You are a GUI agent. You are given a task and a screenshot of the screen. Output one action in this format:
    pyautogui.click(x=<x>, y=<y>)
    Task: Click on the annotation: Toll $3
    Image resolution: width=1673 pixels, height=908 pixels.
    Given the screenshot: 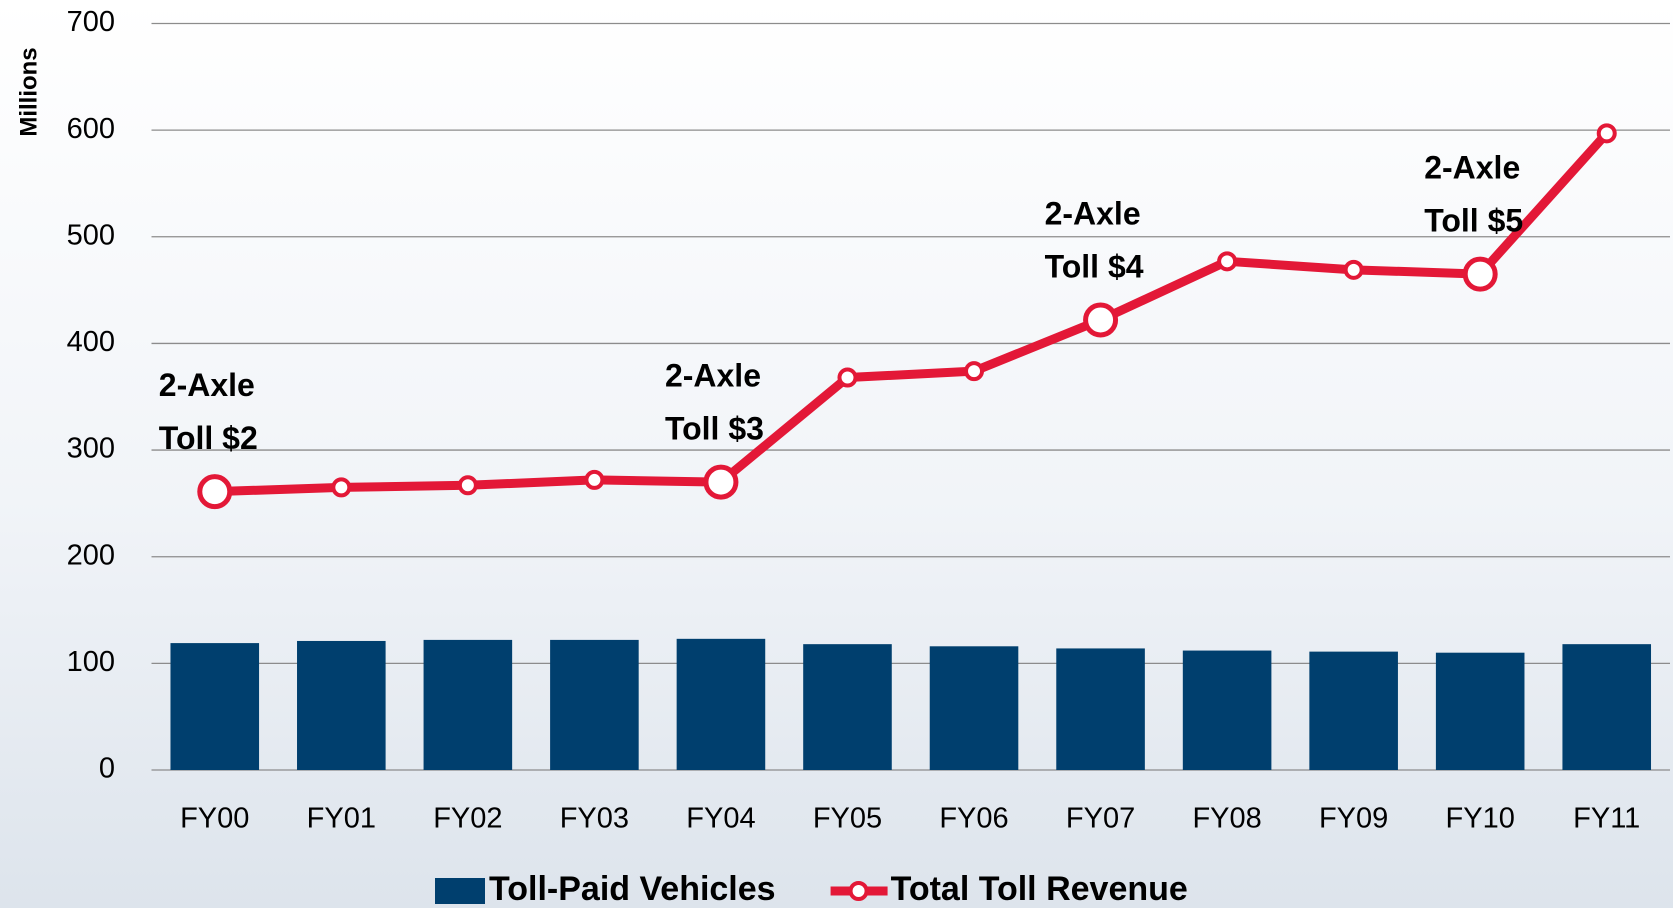 What is the action you would take?
    pyautogui.click(x=714, y=429)
    